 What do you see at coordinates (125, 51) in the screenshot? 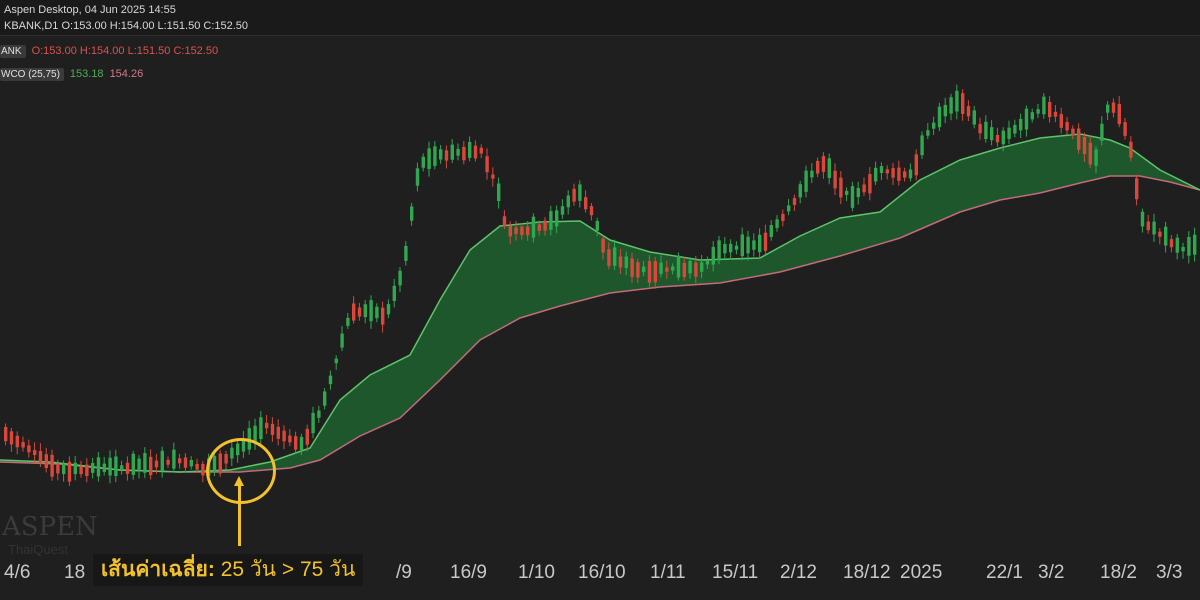
I see `ohlc-legend-values: O:153.00 H:154.00 L:151.50 C:152.50` at bounding box center [125, 51].